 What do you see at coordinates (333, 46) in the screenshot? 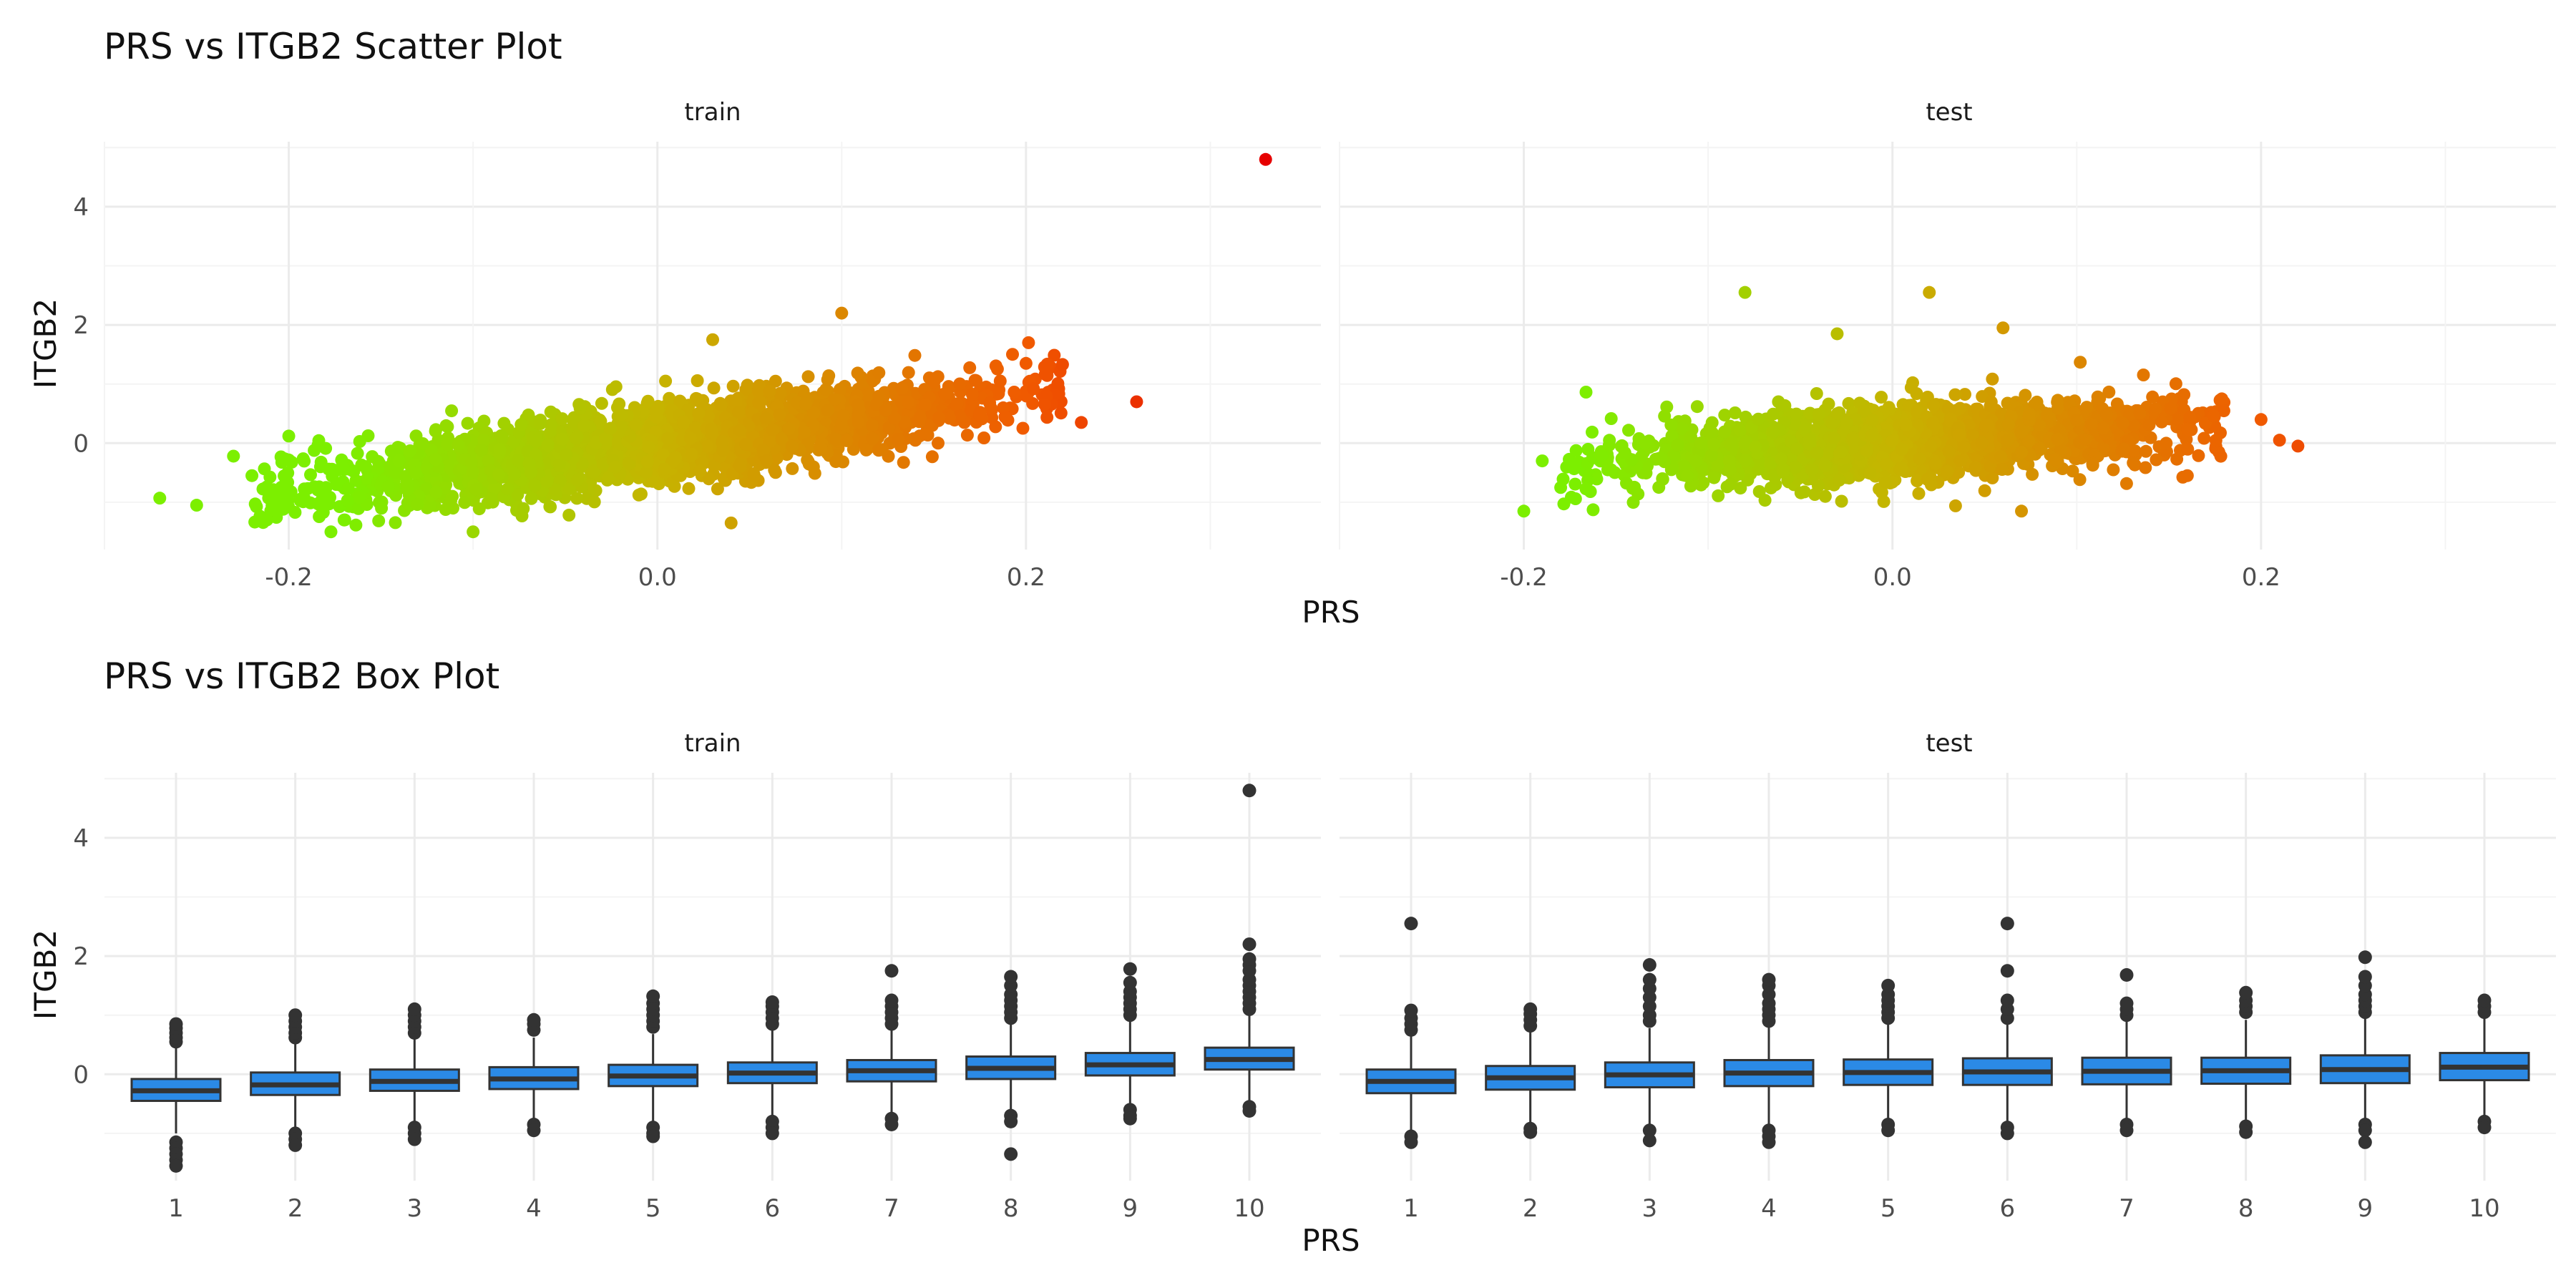
I see `scatter-plot-title: PRS vs ITGB2 Scatter Plot` at bounding box center [333, 46].